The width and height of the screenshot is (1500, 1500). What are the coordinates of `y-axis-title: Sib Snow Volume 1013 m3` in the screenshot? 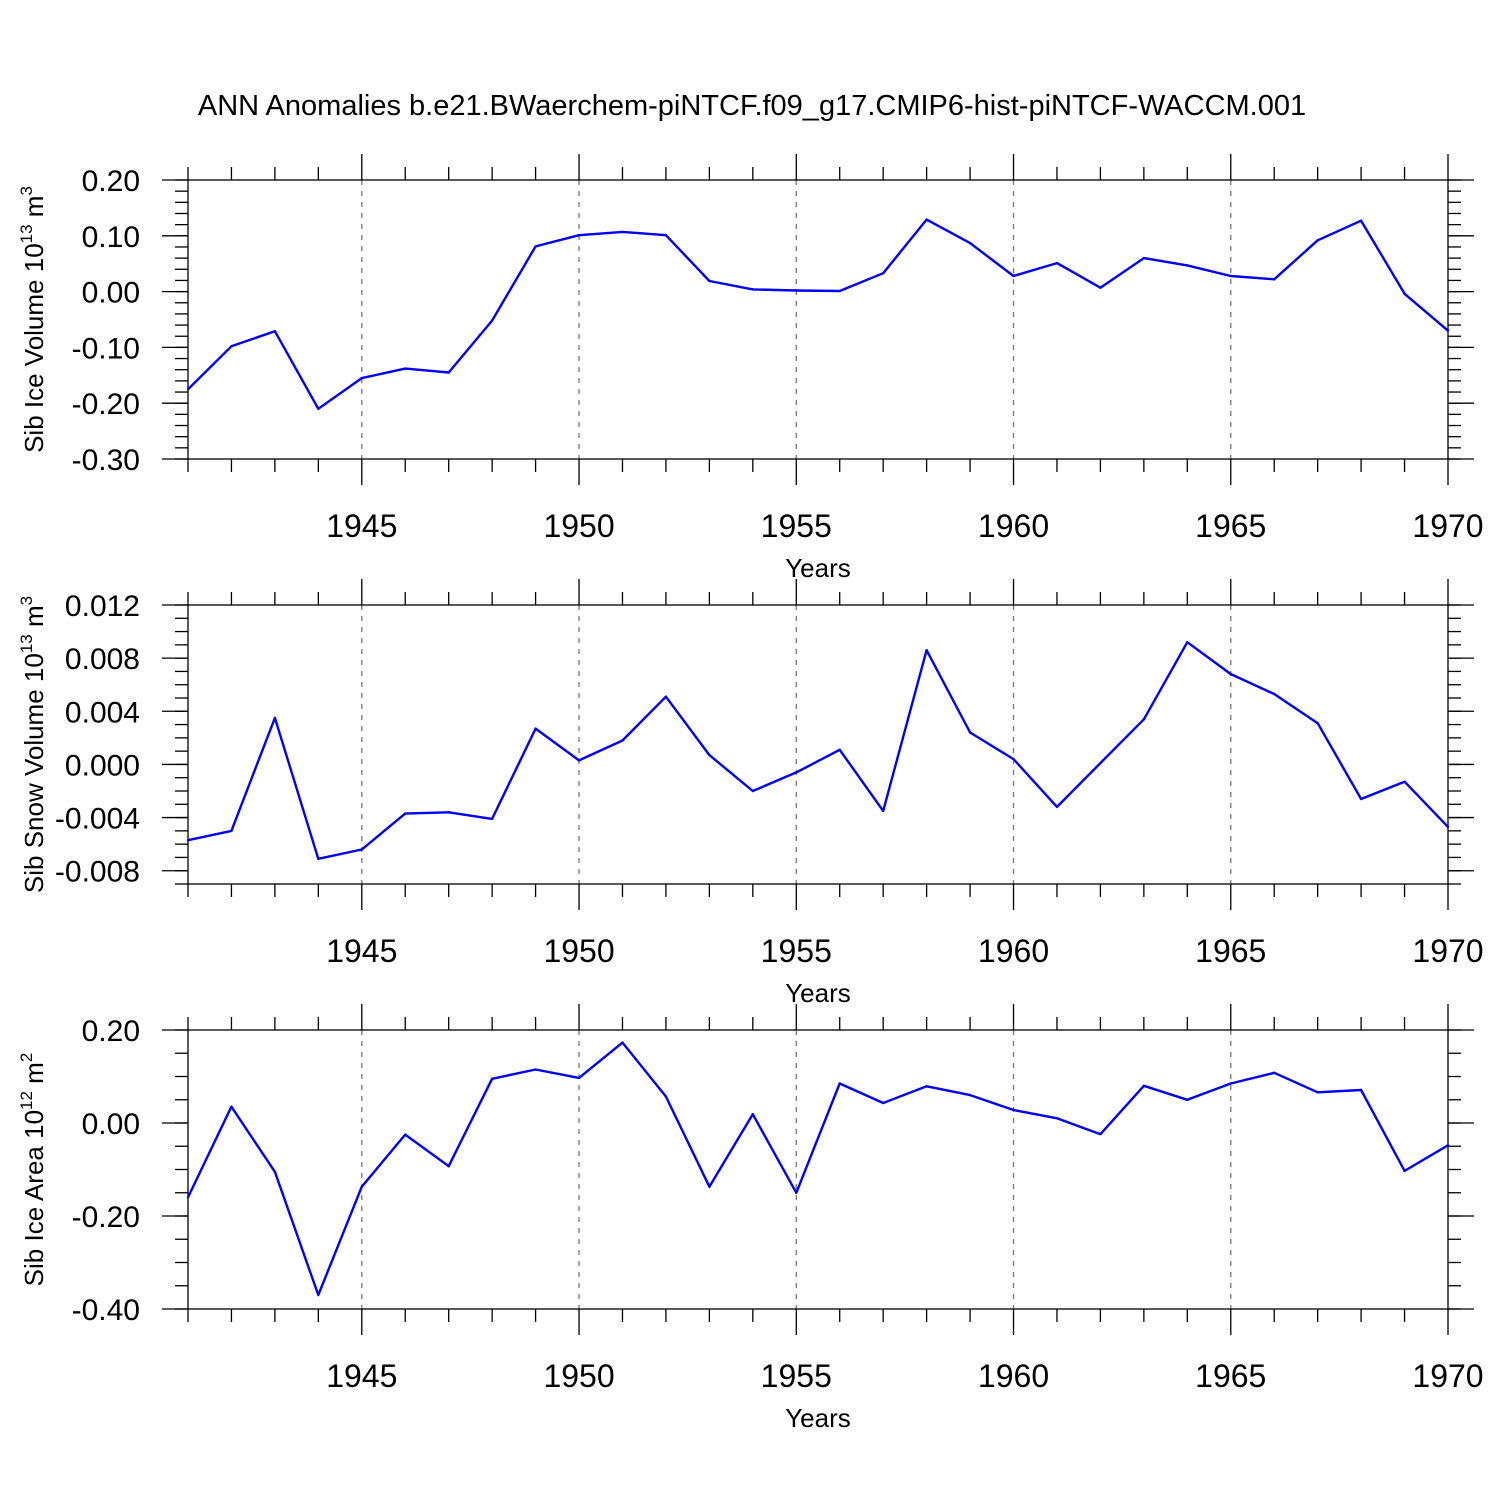 It's located at (33, 744).